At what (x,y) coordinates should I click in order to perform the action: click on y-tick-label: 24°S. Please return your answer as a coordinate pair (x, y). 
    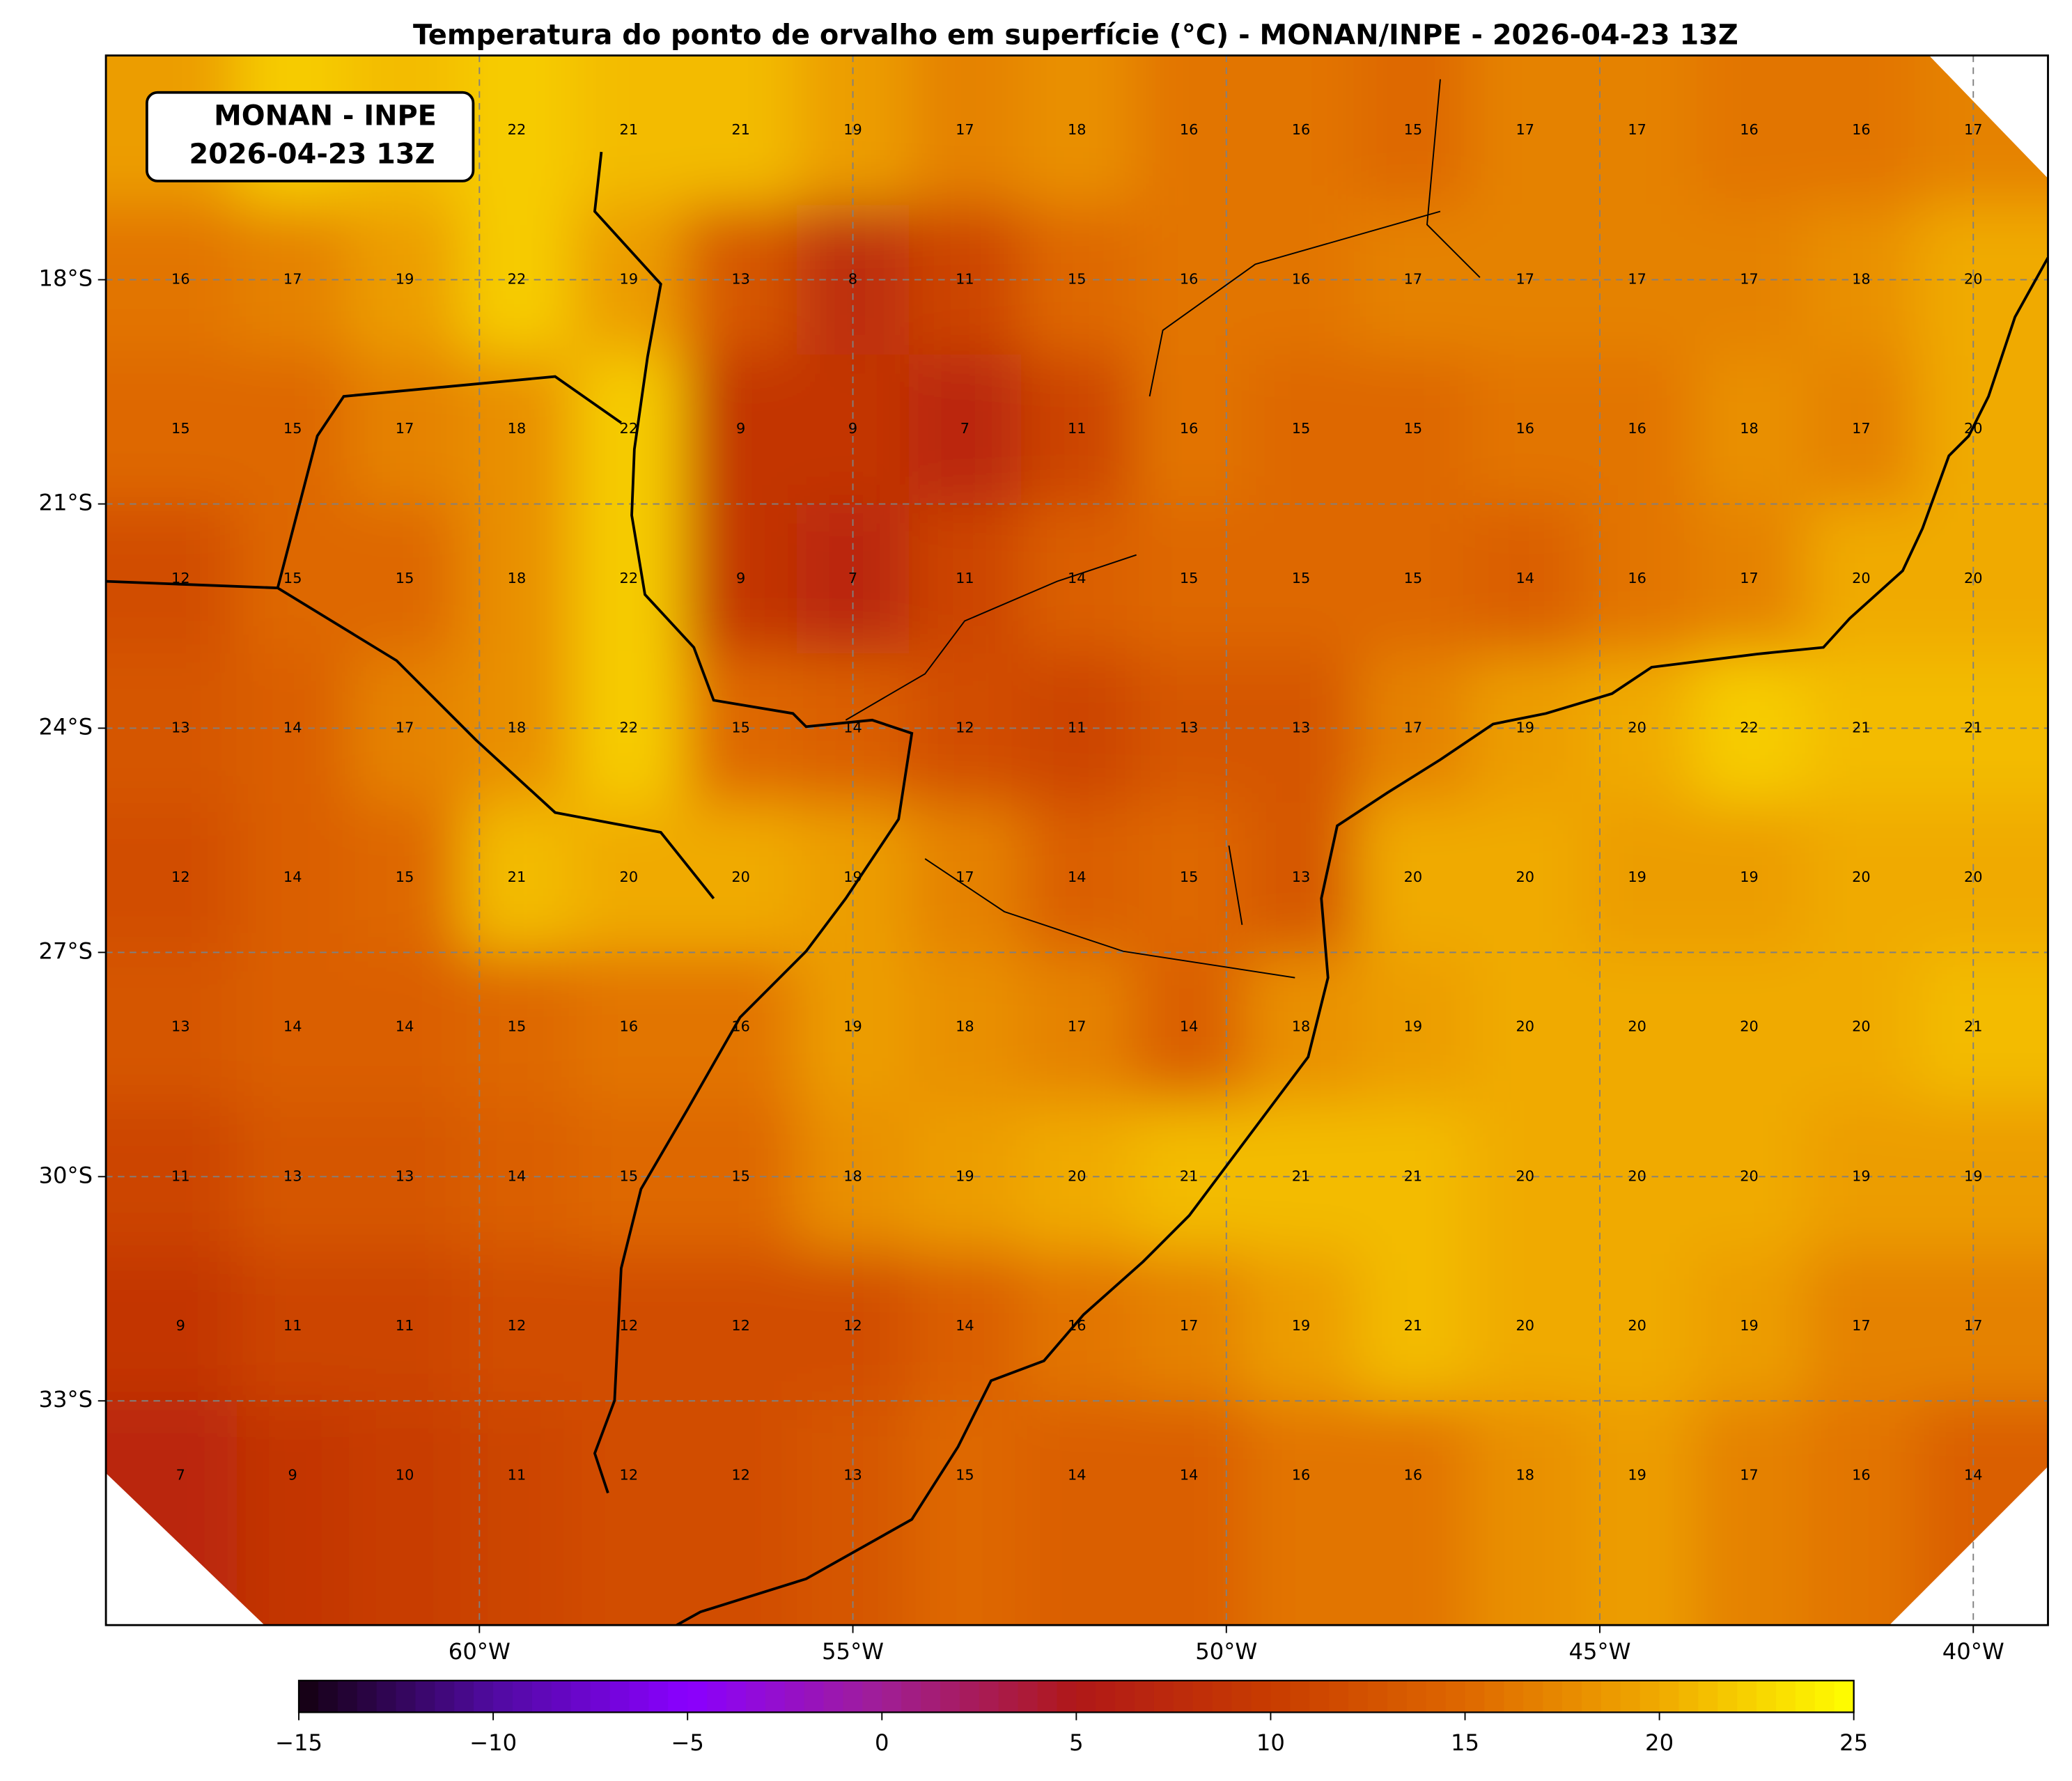
    Looking at the image, I should click on (66, 726).